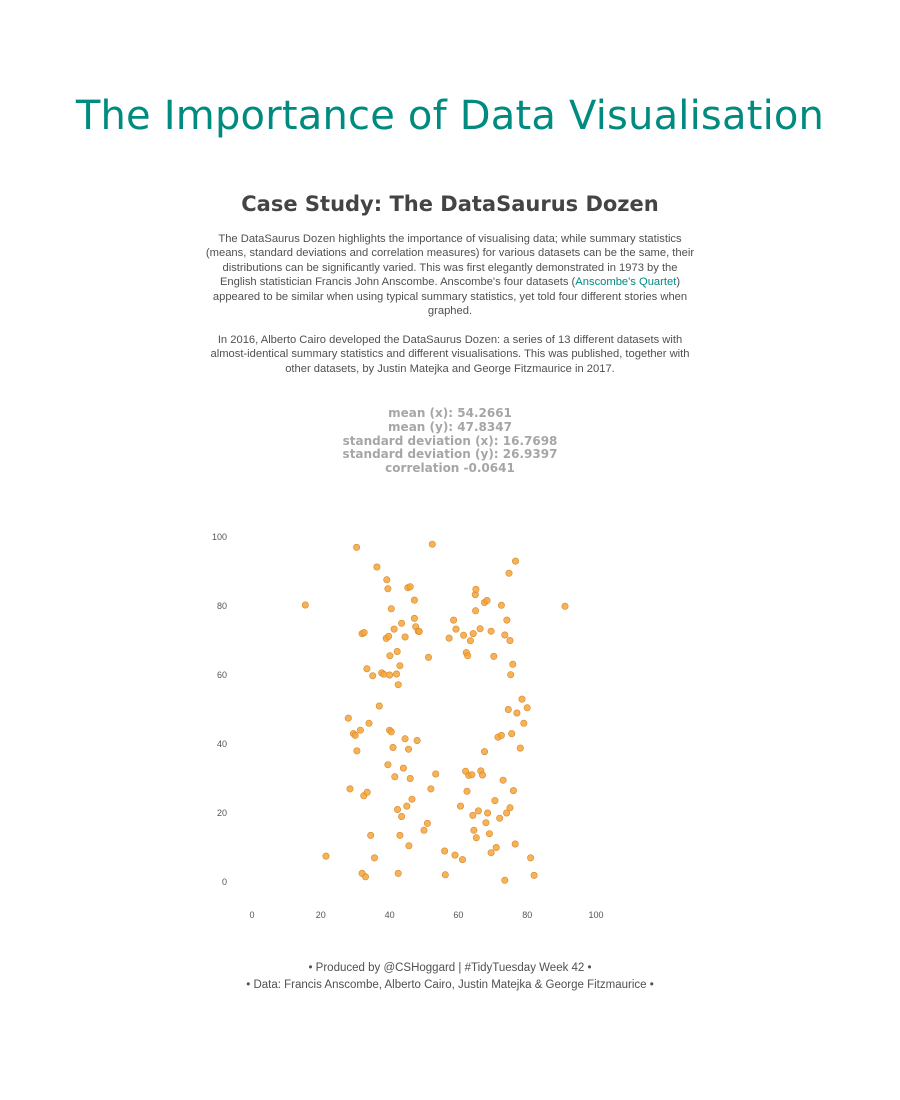 The height and width of the screenshot is (1100, 900). I want to click on y-tick-label: 40, so click(222, 744).